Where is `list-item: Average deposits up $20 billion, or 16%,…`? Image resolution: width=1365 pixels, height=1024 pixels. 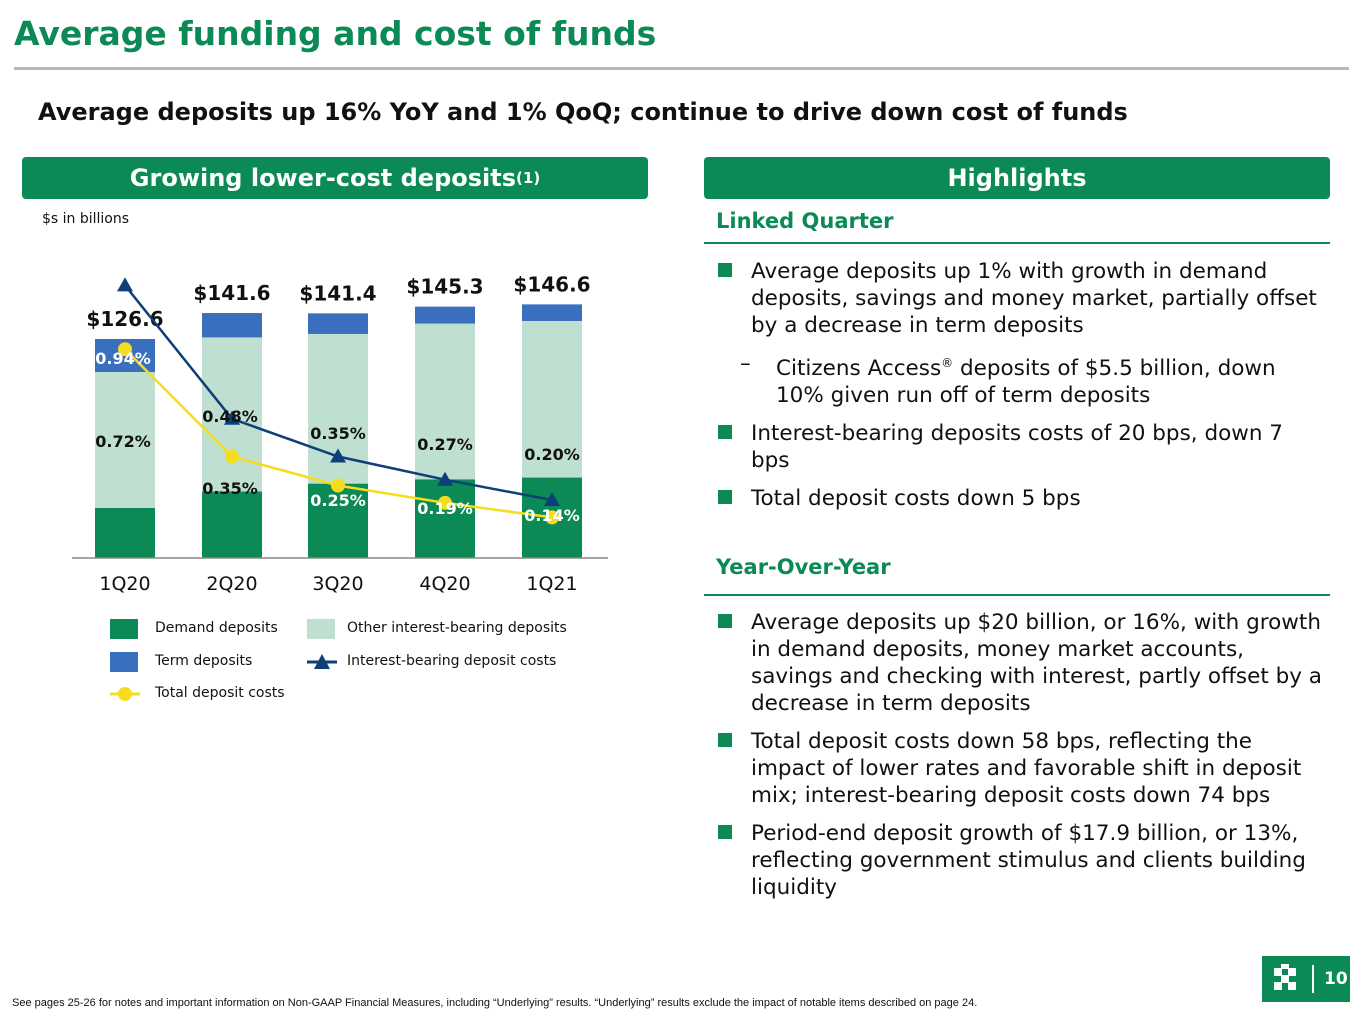 list-item: Average deposits up $20 billion, or 16%,… is located at coordinates (1021, 663).